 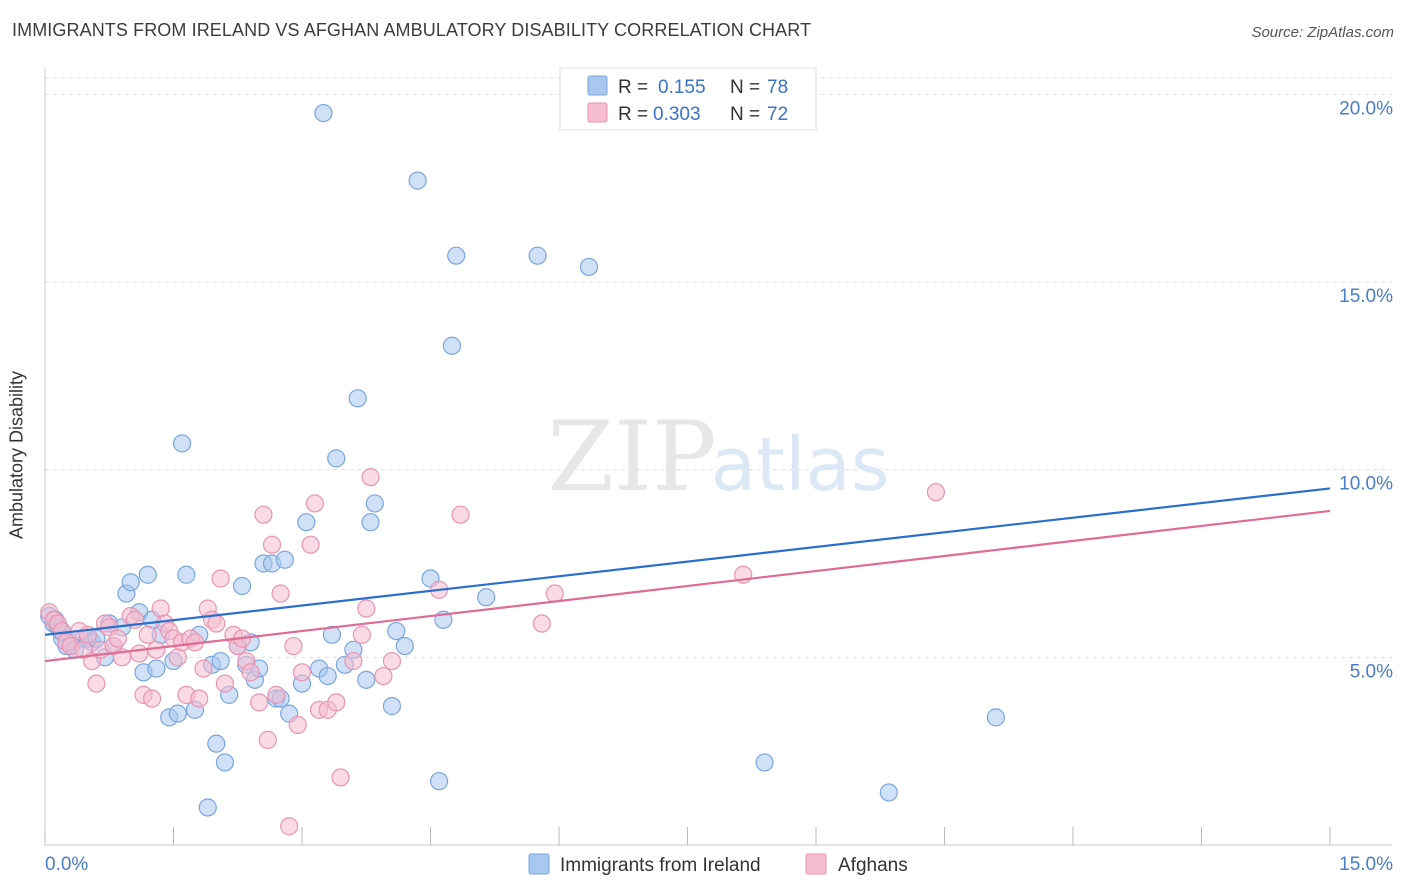 I want to click on stats-legend-n-value: 72, so click(x=777, y=114).